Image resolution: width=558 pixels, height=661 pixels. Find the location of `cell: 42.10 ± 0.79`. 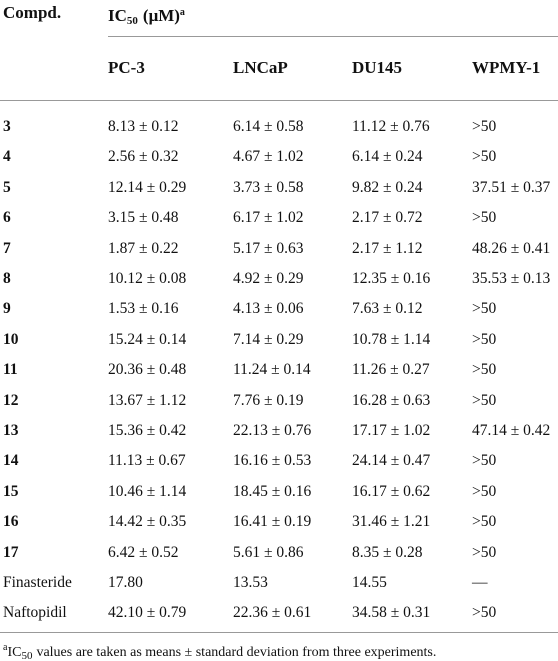

cell: 42.10 ± 0.79 is located at coordinates (147, 613).